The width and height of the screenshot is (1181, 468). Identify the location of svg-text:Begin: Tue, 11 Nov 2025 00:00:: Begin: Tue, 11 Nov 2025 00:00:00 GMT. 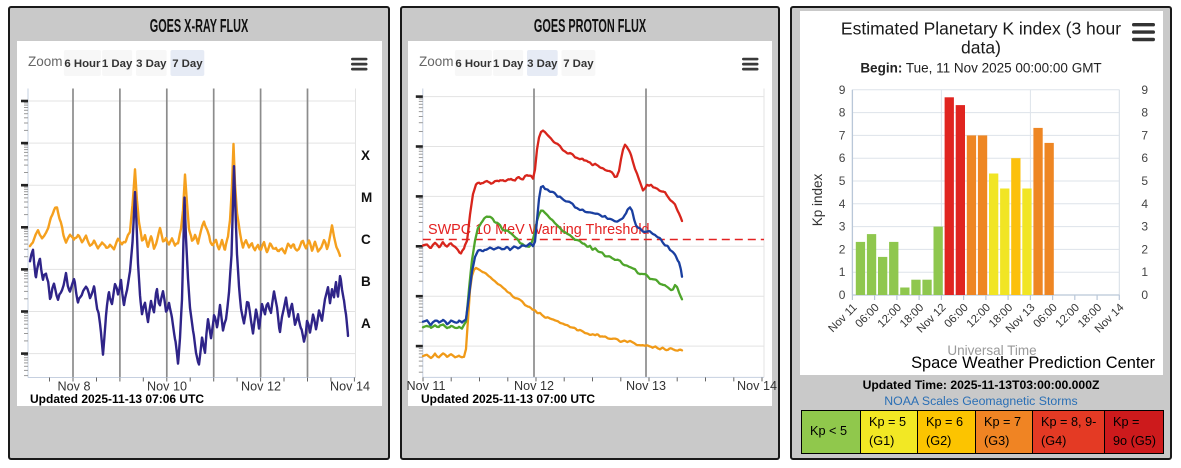
(980, 68).